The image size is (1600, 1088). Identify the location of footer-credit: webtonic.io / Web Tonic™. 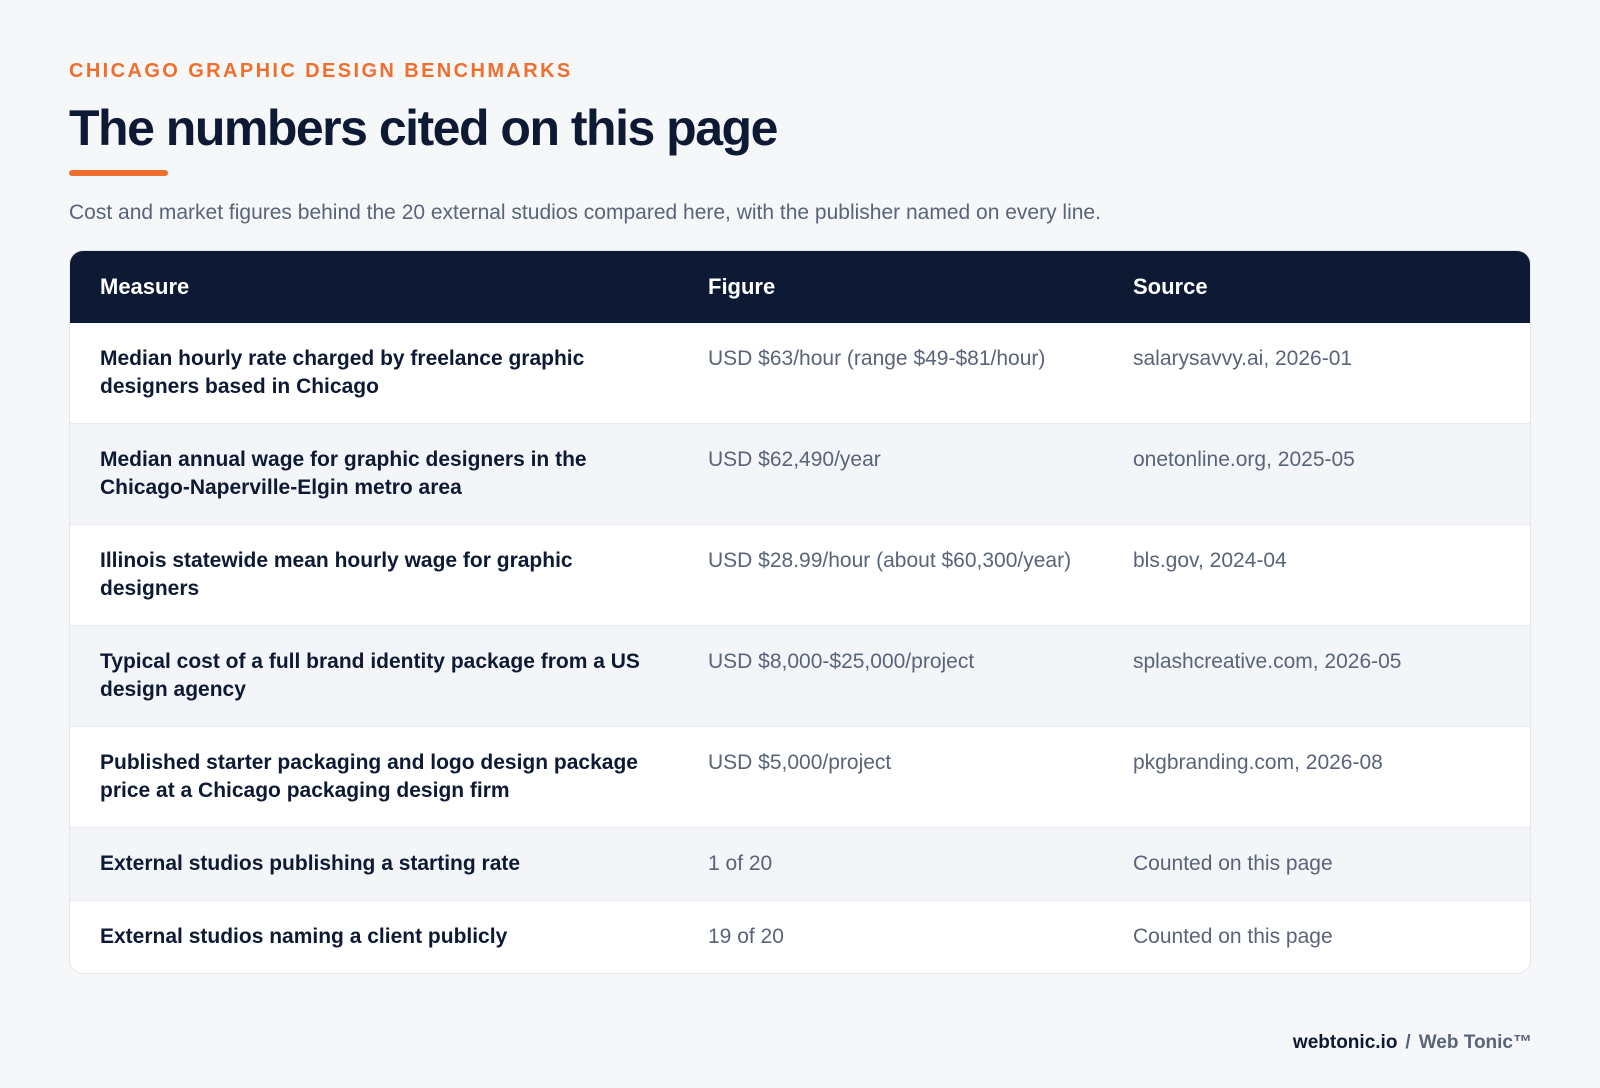
(1412, 1043).